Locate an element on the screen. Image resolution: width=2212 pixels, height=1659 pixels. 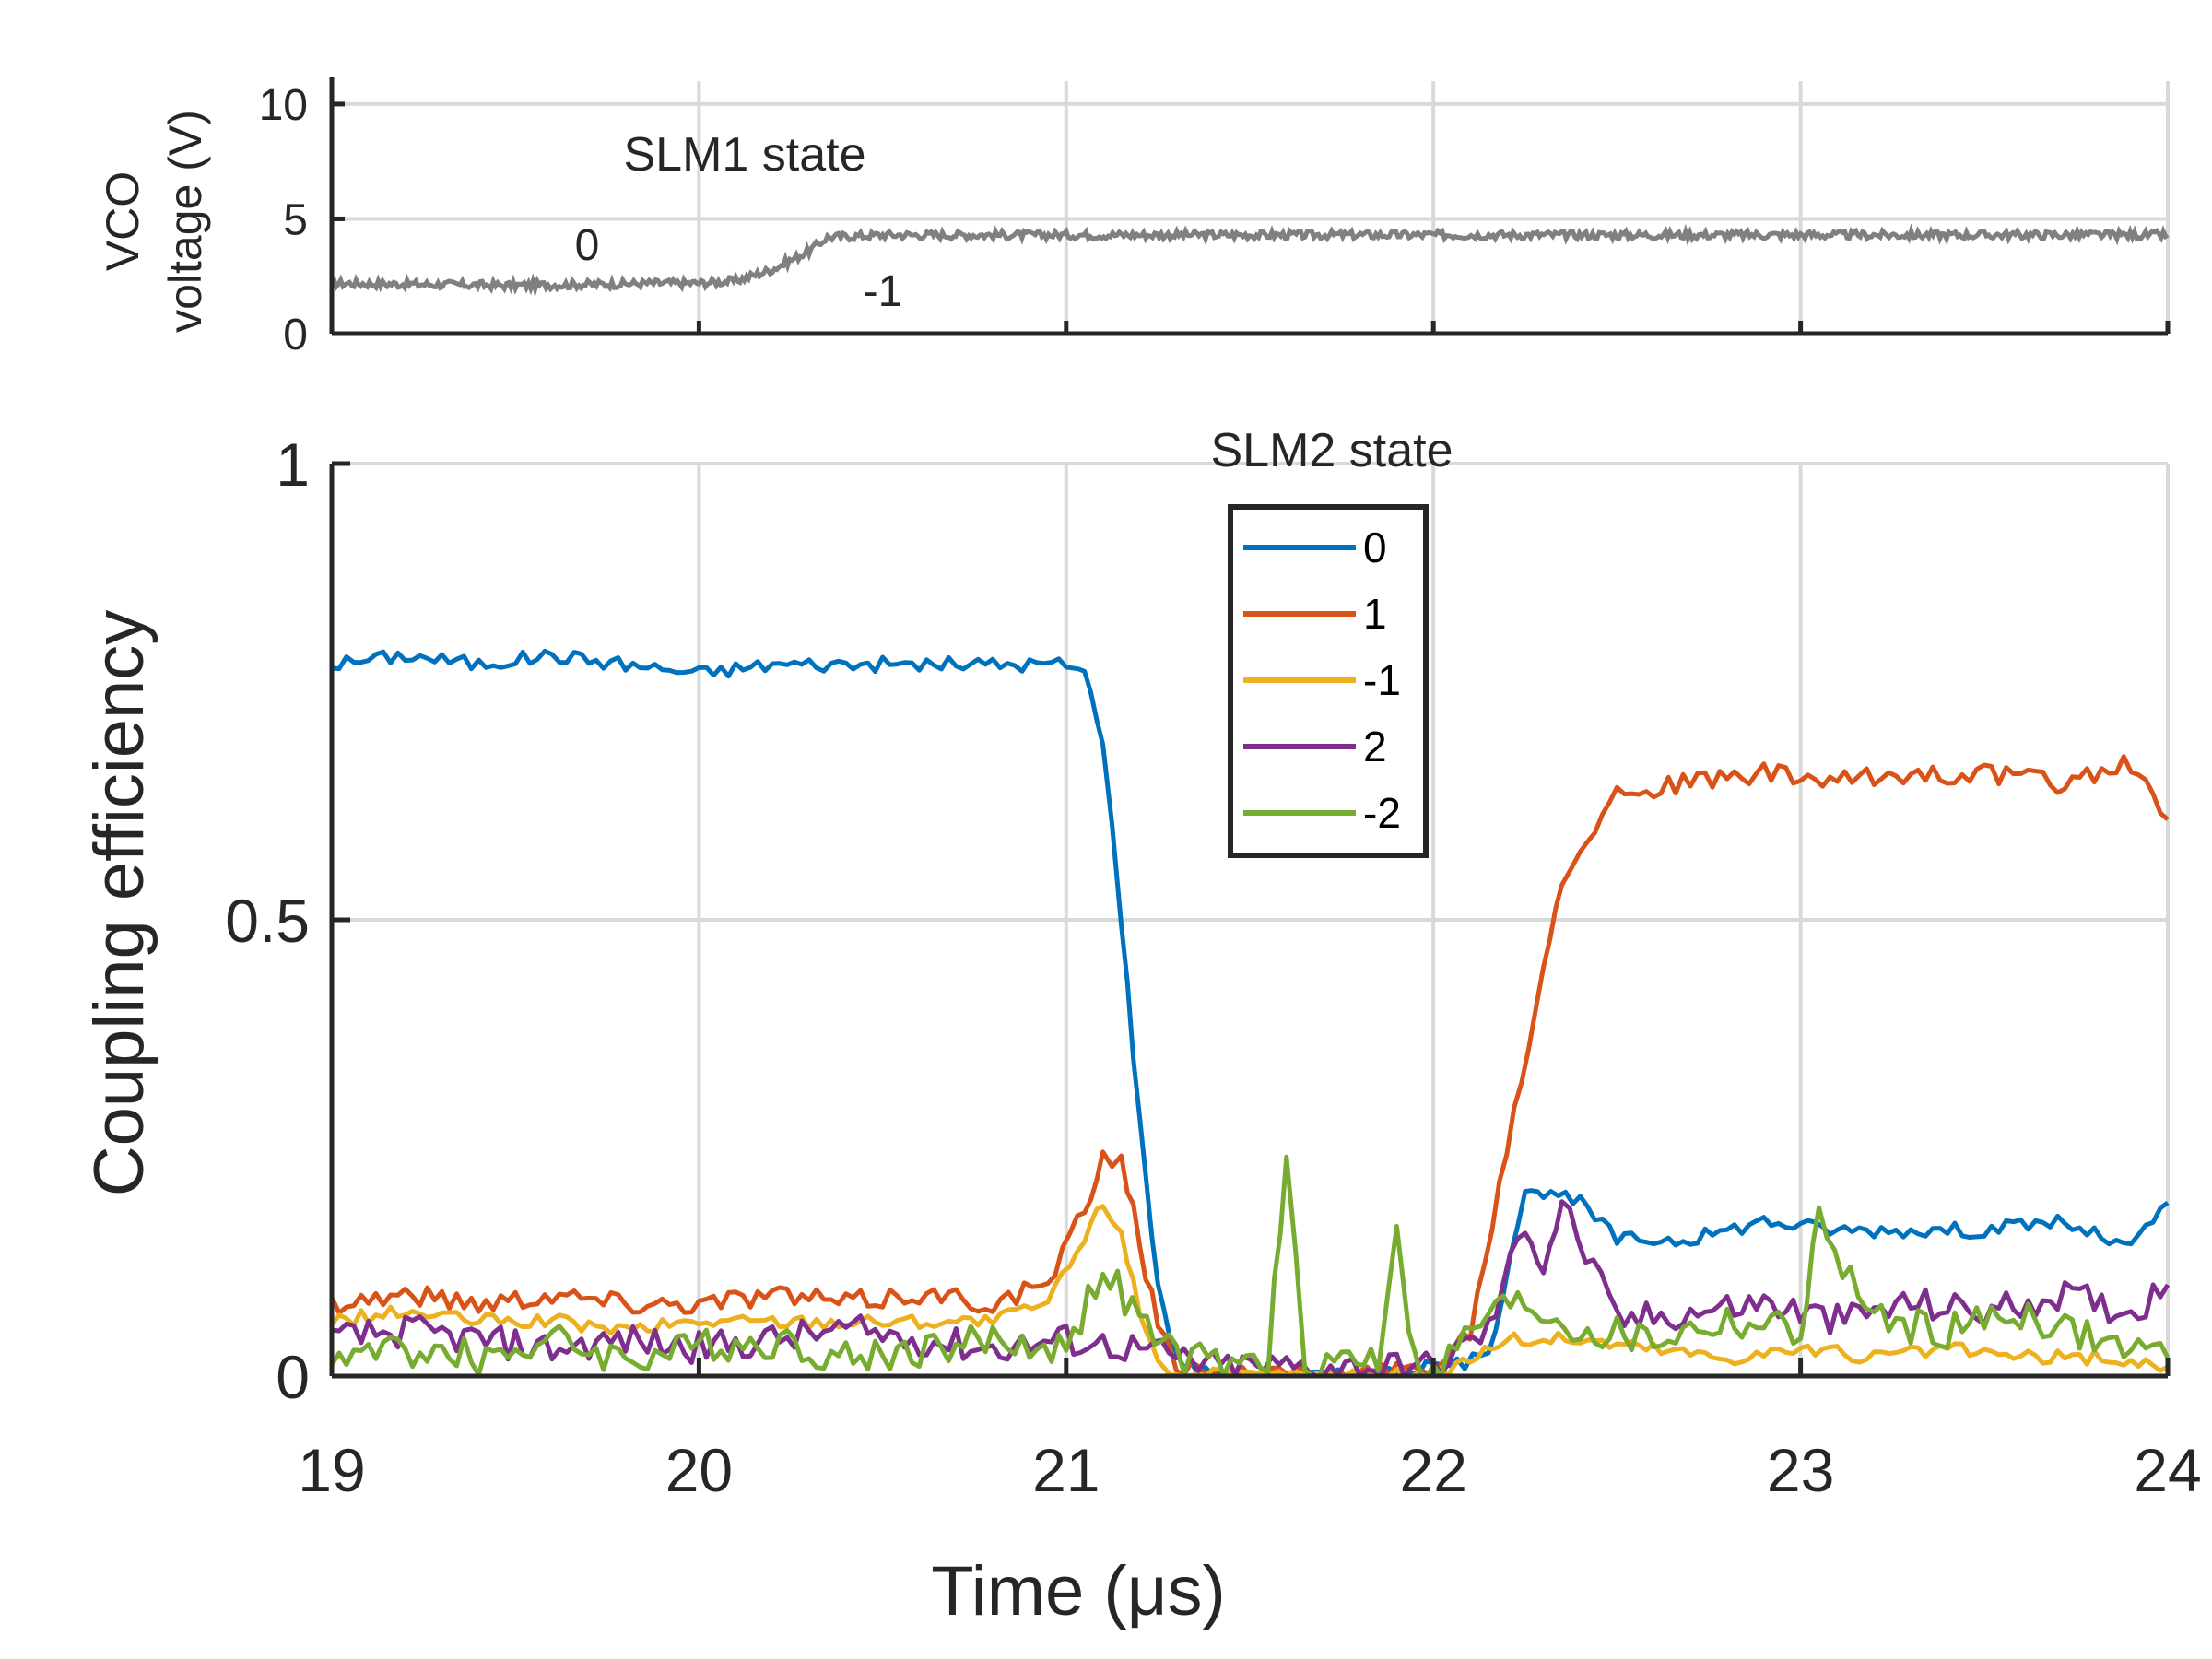
vco-voltage-line is located at coordinates (1250, 260).